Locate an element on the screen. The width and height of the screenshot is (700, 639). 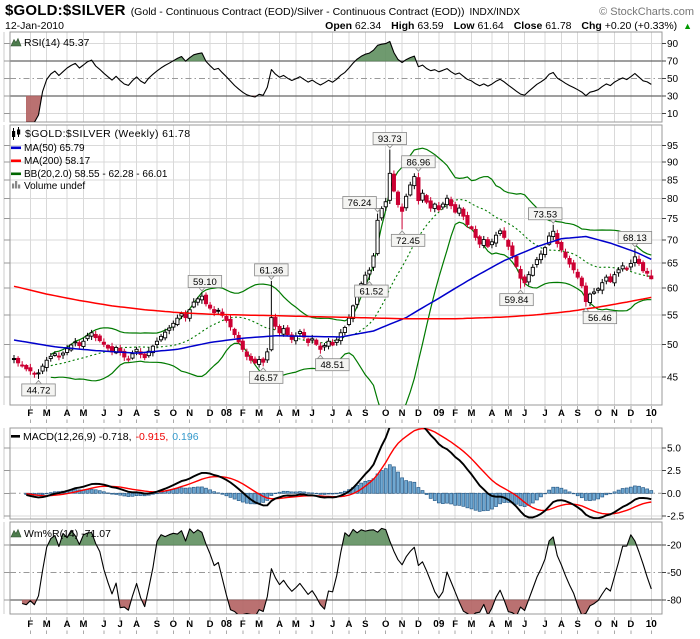
rsi-legend: RSI(14) 45.37 is located at coordinates (50, 43).